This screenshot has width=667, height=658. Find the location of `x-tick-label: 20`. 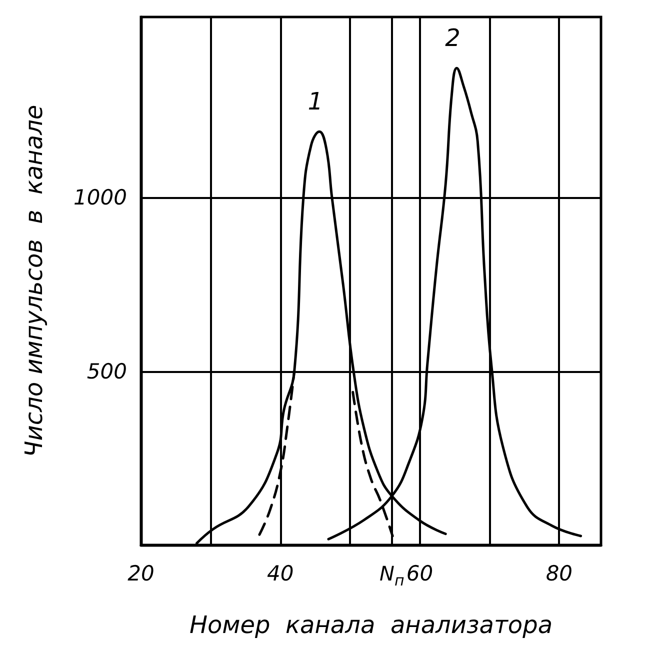

x-tick-label: 20 is located at coordinates (141, 574).